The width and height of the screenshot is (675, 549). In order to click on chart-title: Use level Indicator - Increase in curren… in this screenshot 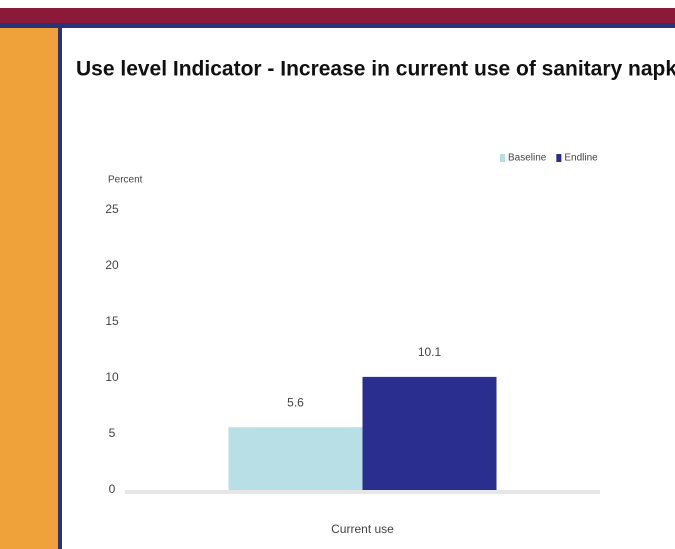, I will do `click(375, 69)`.